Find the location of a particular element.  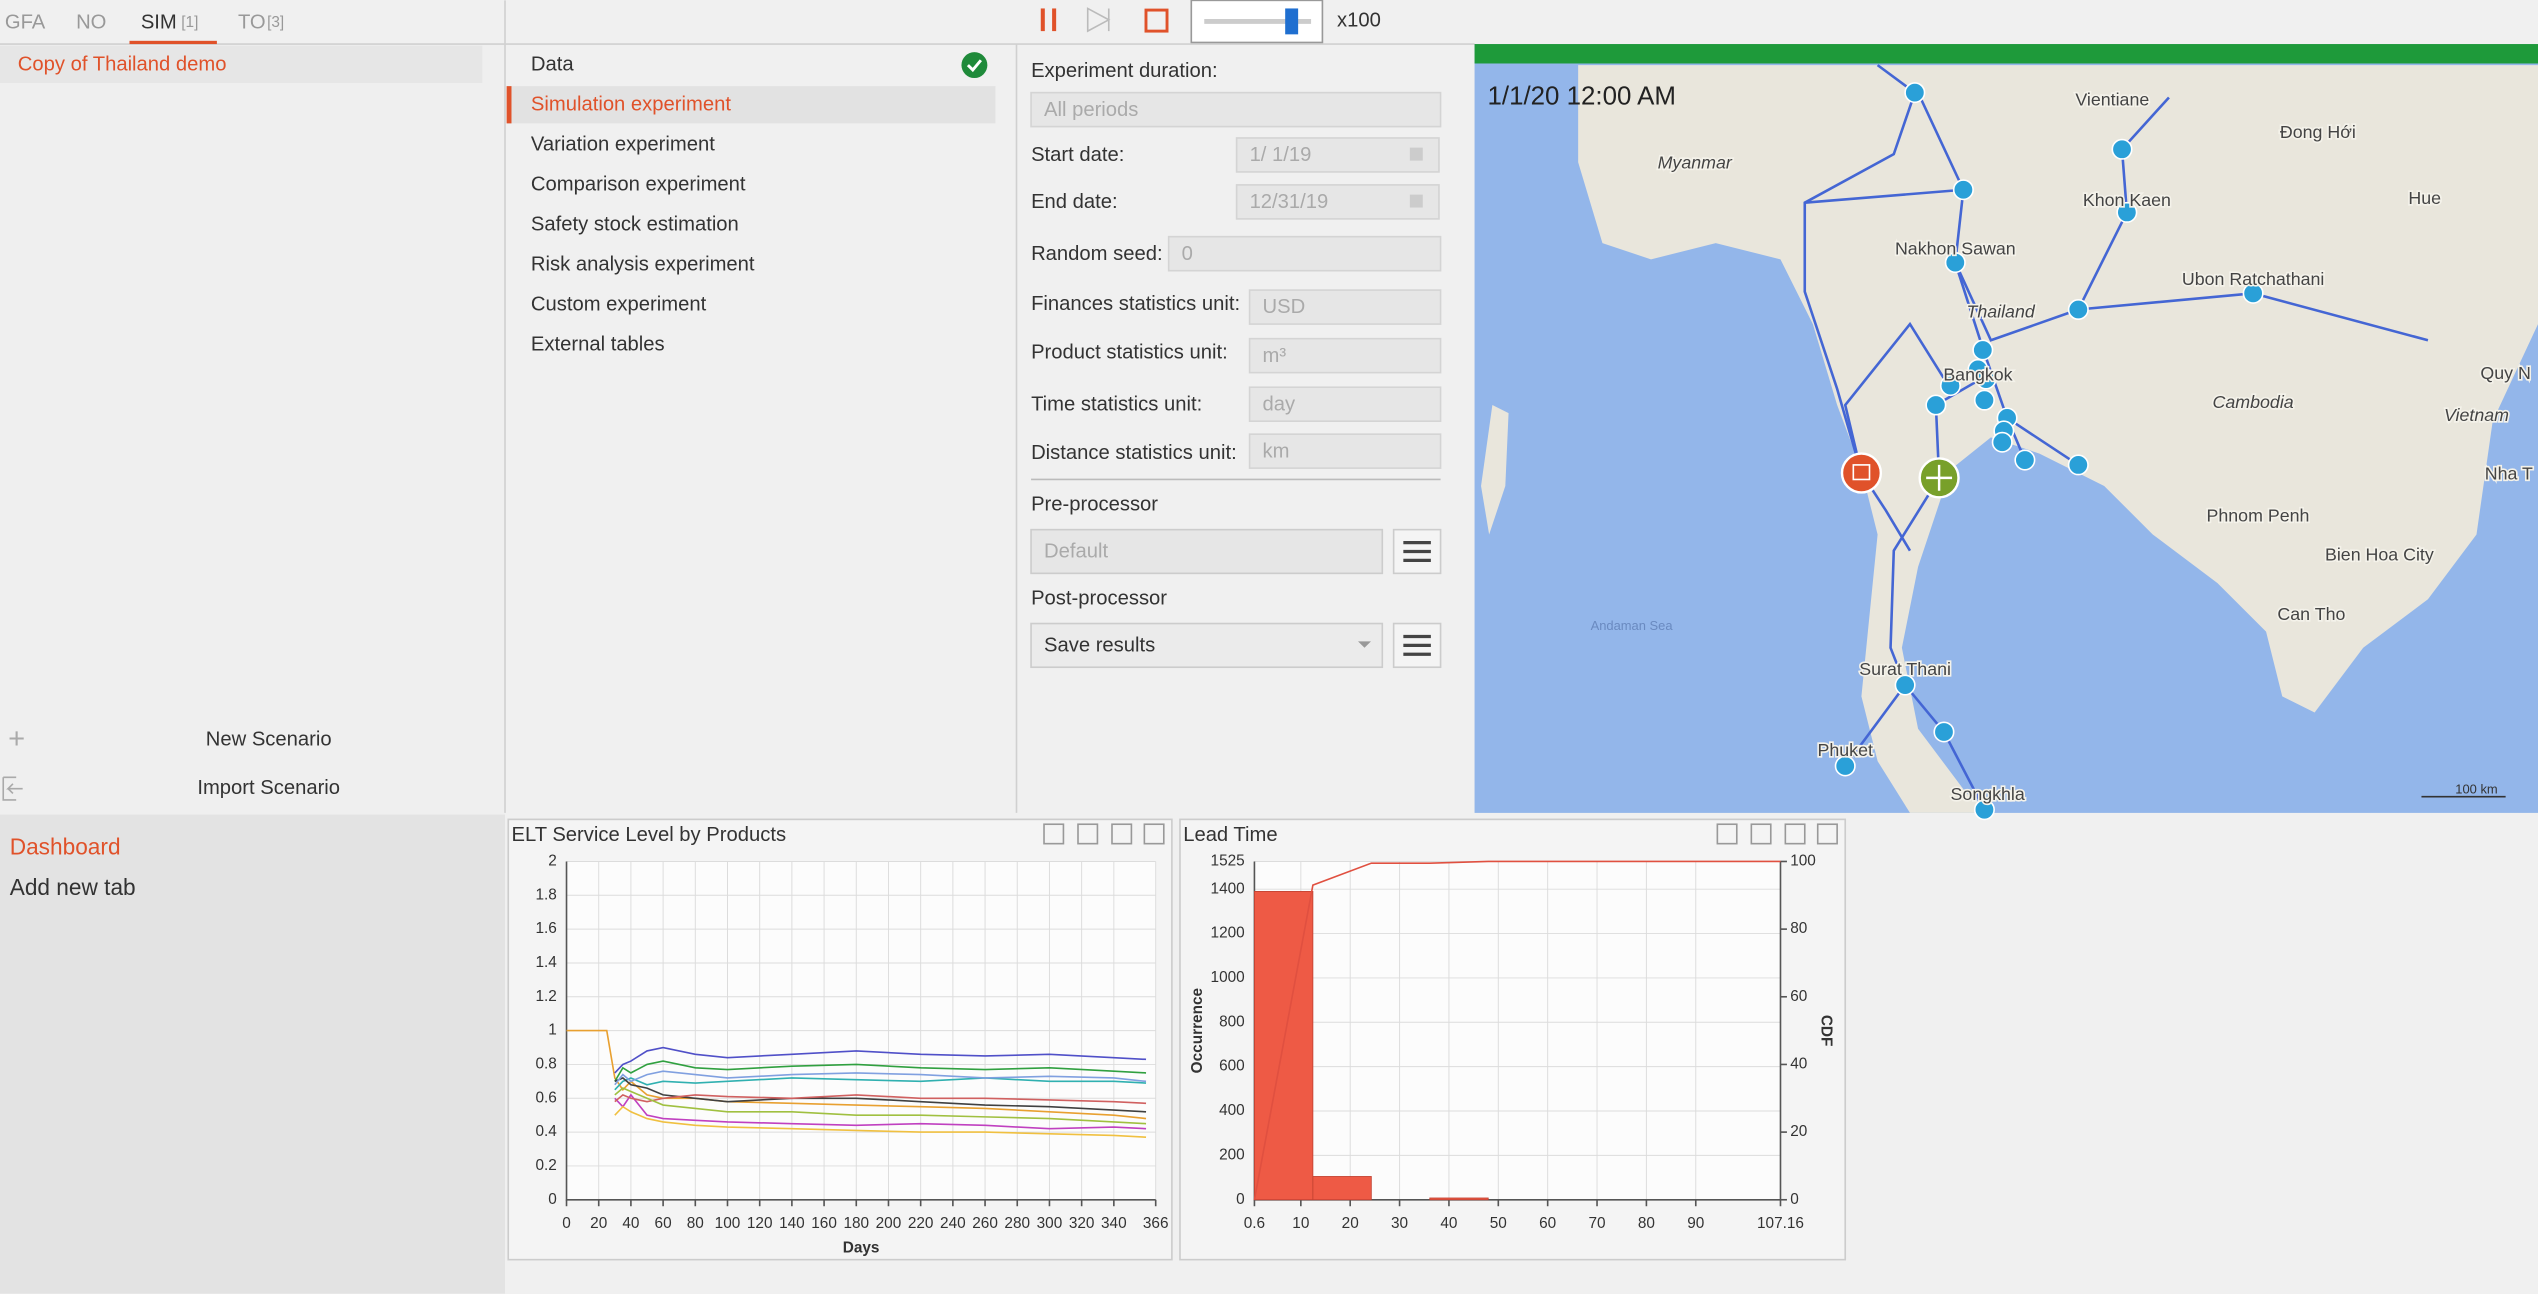

experiment-item: Data is located at coordinates (552, 64).